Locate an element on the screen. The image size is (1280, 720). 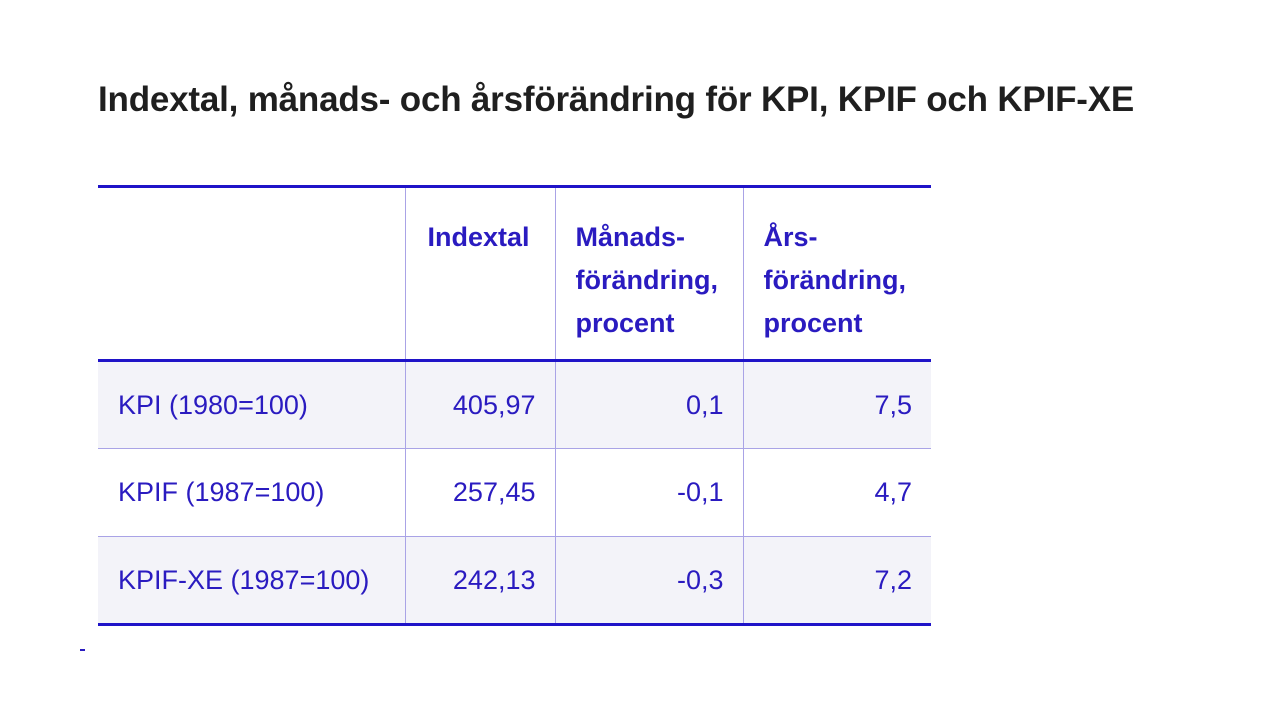
table-row: KPI (1980=100) 405,97 0,1 7,5 is located at coordinates (514, 404).